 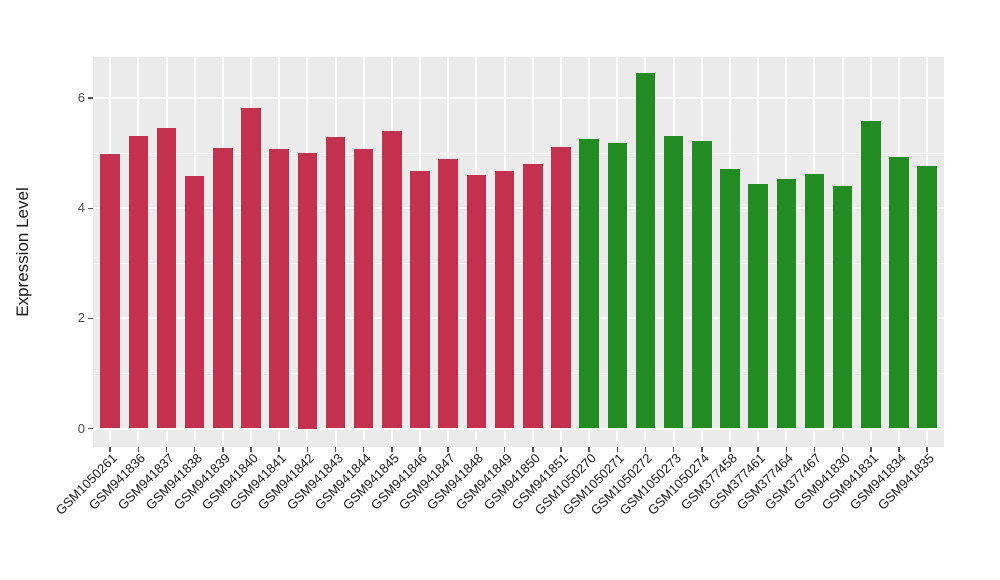 I want to click on y-axis-tick-label: 6, so click(x=81, y=98).